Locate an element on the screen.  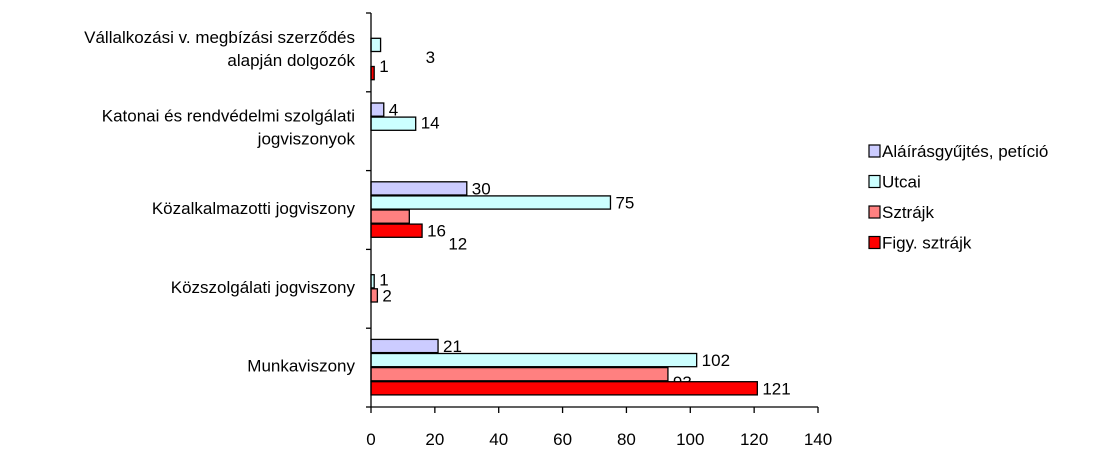
x-tick-label: 80 is located at coordinates (626, 439).